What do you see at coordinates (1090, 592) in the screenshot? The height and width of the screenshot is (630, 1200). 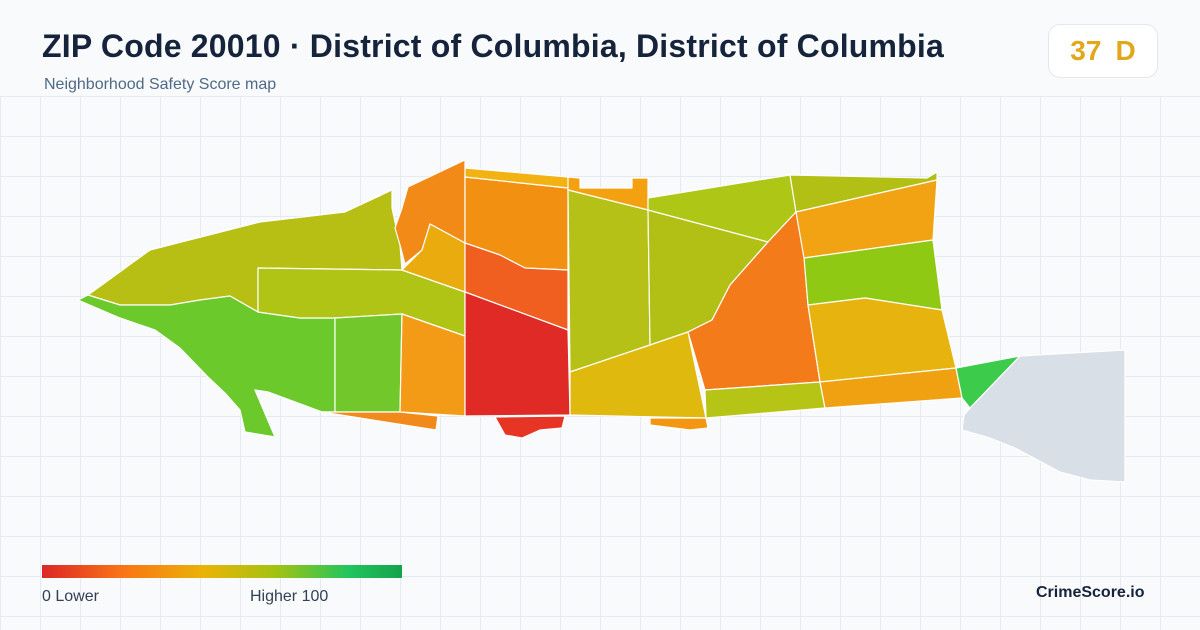 I see `brand-logo-text: CrimeScore.io` at bounding box center [1090, 592].